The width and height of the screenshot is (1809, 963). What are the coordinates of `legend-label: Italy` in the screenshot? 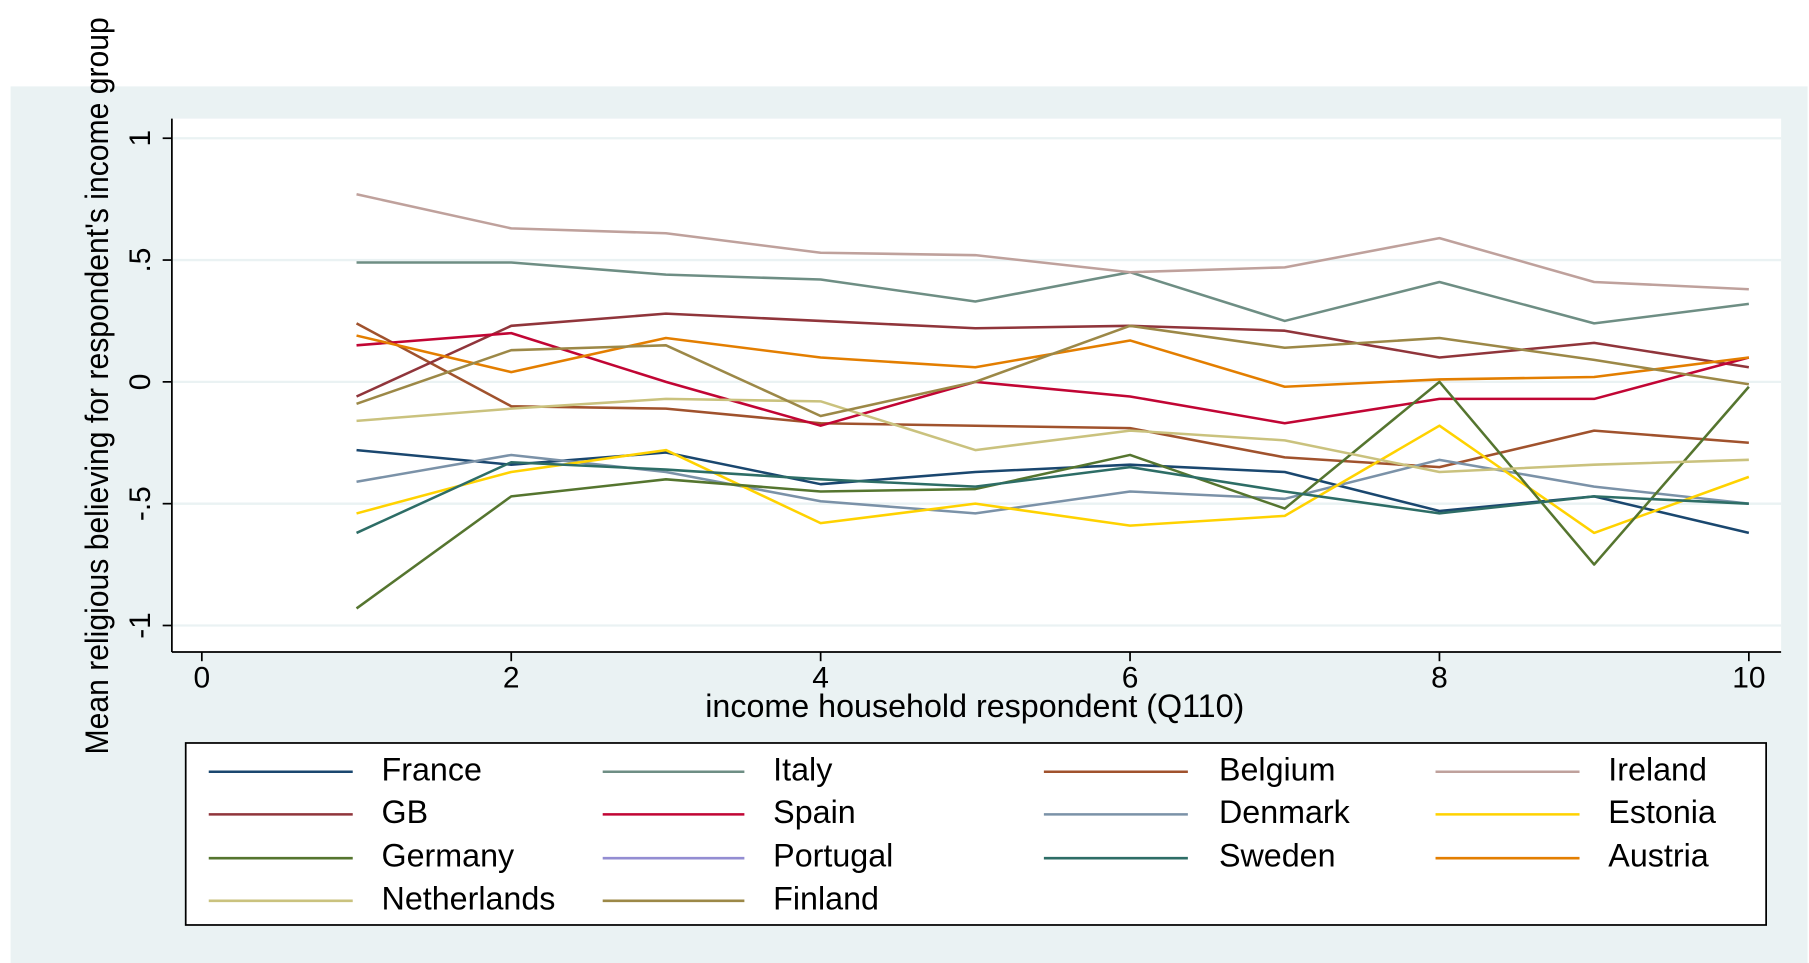 It's located at (803, 769).